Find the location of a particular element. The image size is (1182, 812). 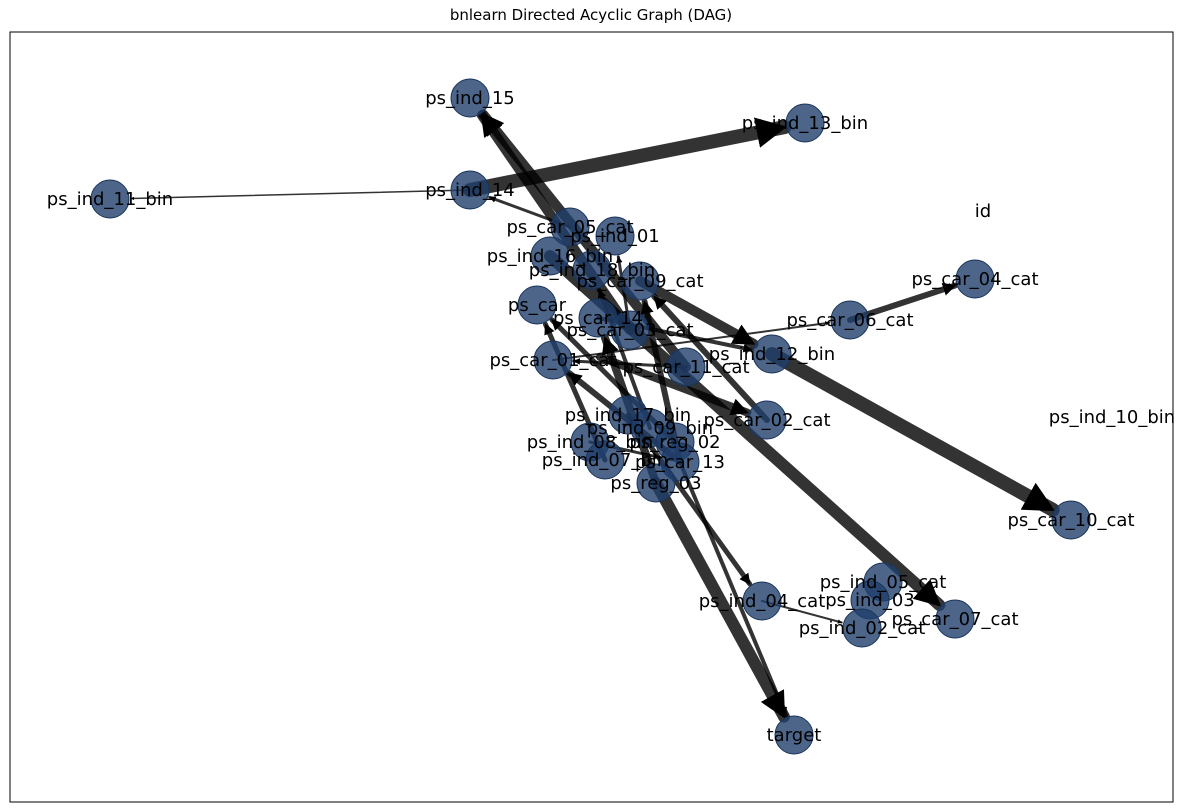

node-label-ps_ind_08_bin: ps_ind_08_bin is located at coordinates (590, 442).